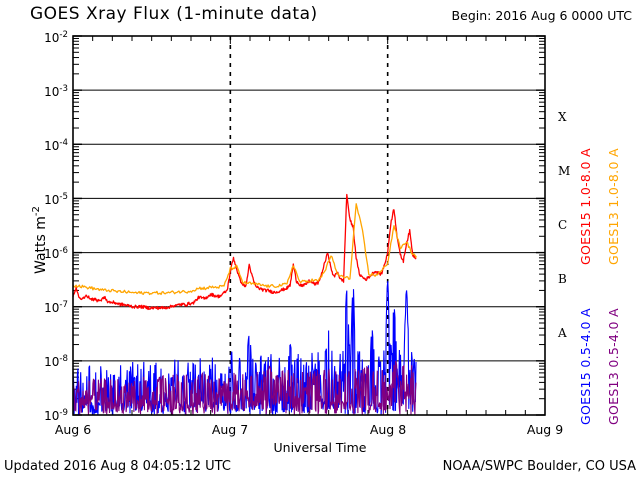  What do you see at coordinates (562, 279) in the screenshot?
I see `flare-class-label-b: B` at bounding box center [562, 279].